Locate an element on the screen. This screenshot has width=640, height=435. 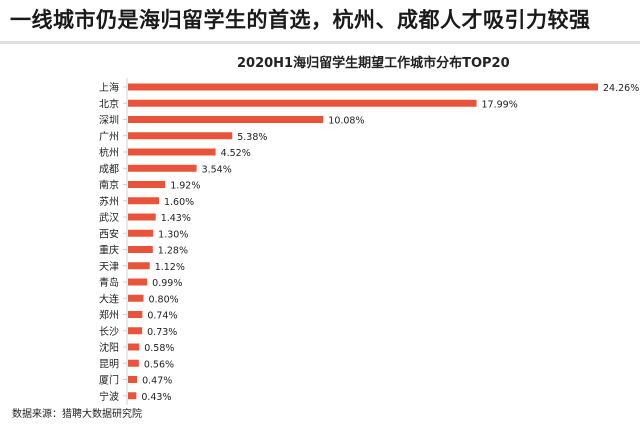
value-label: 0.56% is located at coordinates (159, 364).